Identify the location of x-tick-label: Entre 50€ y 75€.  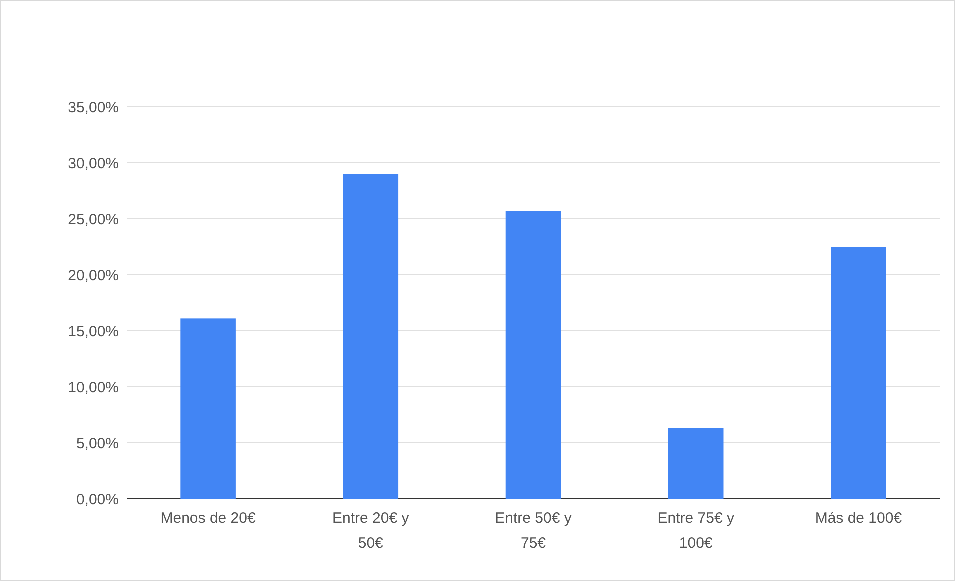
(533, 531).